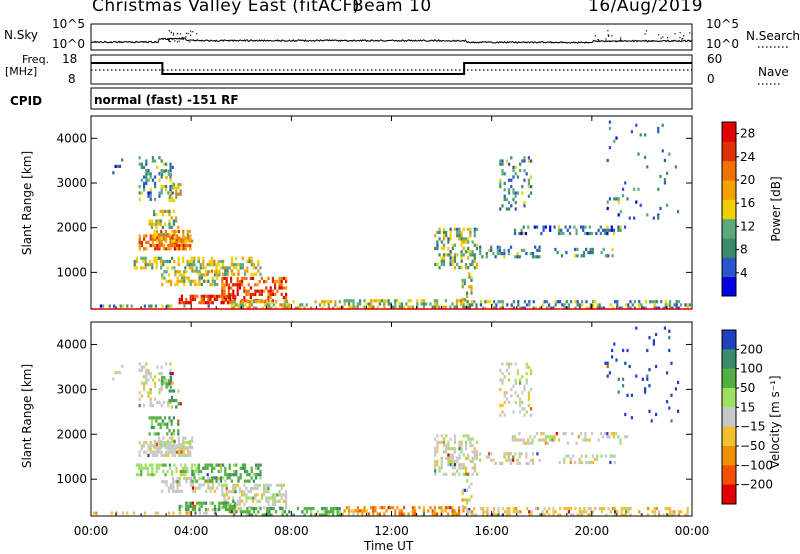  What do you see at coordinates (729, 475) in the screenshot?
I see `velocity-colorbar-swatch` at bounding box center [729, 475].